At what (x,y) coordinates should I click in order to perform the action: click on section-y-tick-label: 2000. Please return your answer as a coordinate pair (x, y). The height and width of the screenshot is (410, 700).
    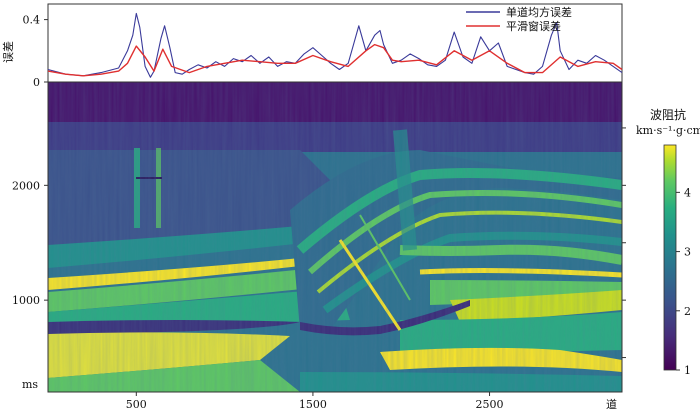
    Looking at the image, I should click on (26, 185).